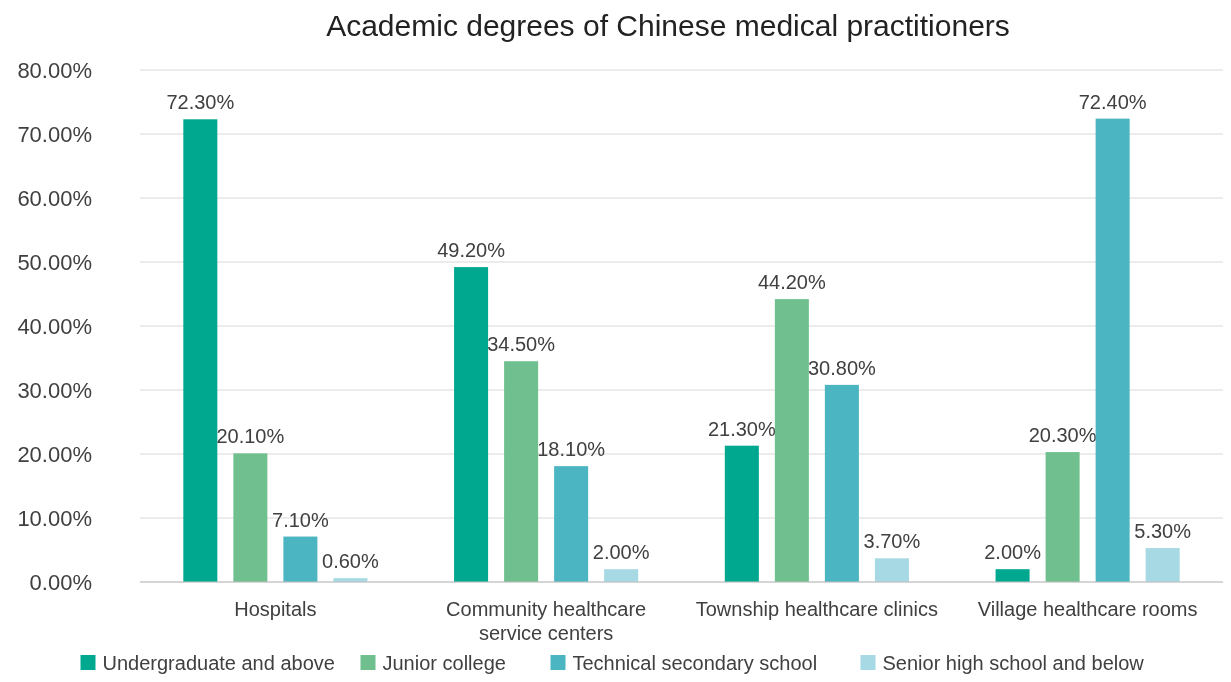 Image resolution: width=1231 pixels, height=682 pixels. I want to click on data-label: 44.20%, so click(791, 282).